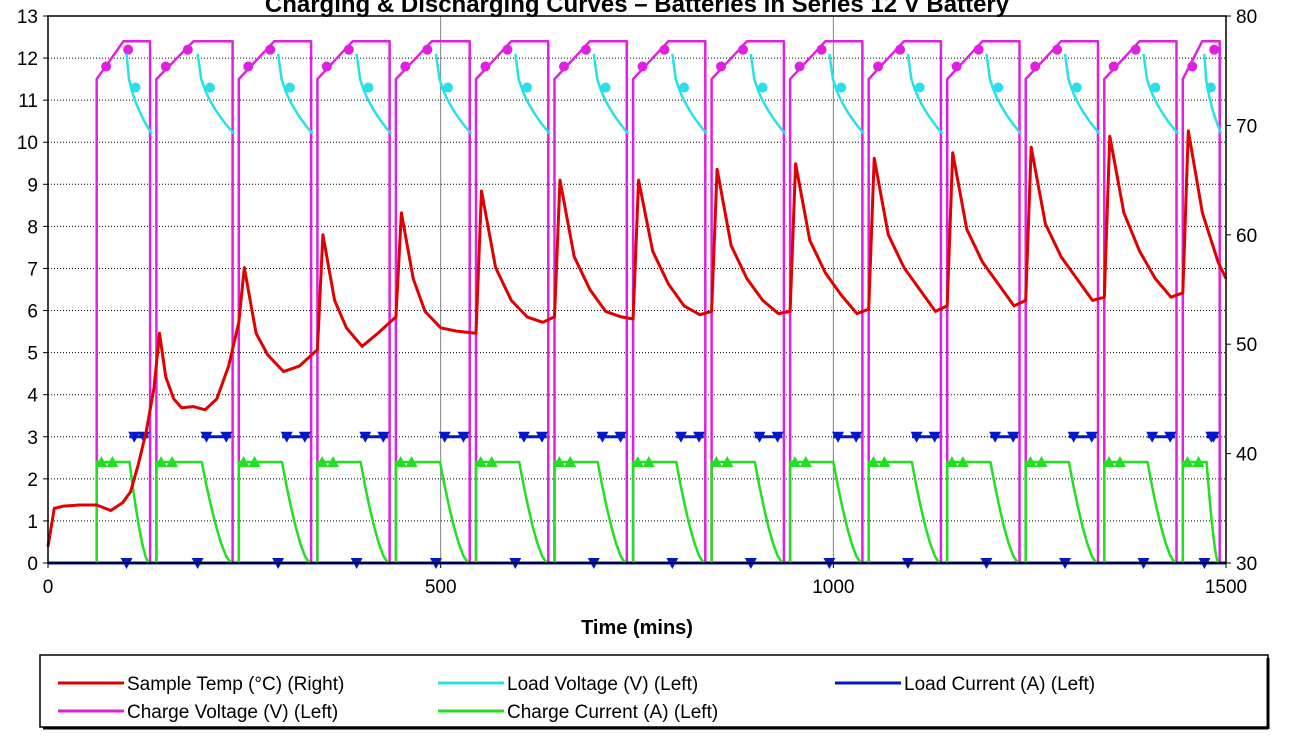 The width and height of the screenshot is (1301, 745). I want to click on y-left-tick-label: 8, so click(32, 227).